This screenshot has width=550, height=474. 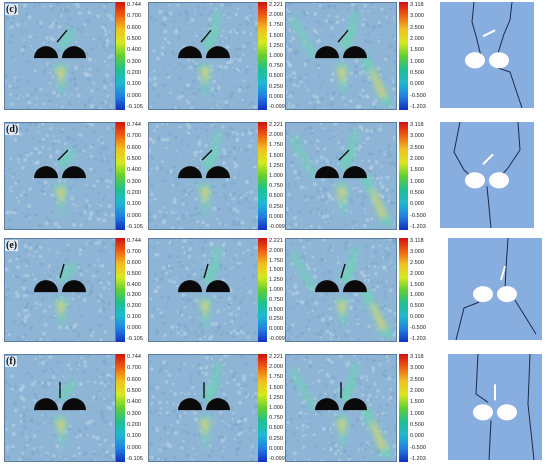 What do you see at coordinates (134, 379) in the screenshot?
I see `colorbar-tick-label: 0.600` at bounding box center [134, 379].